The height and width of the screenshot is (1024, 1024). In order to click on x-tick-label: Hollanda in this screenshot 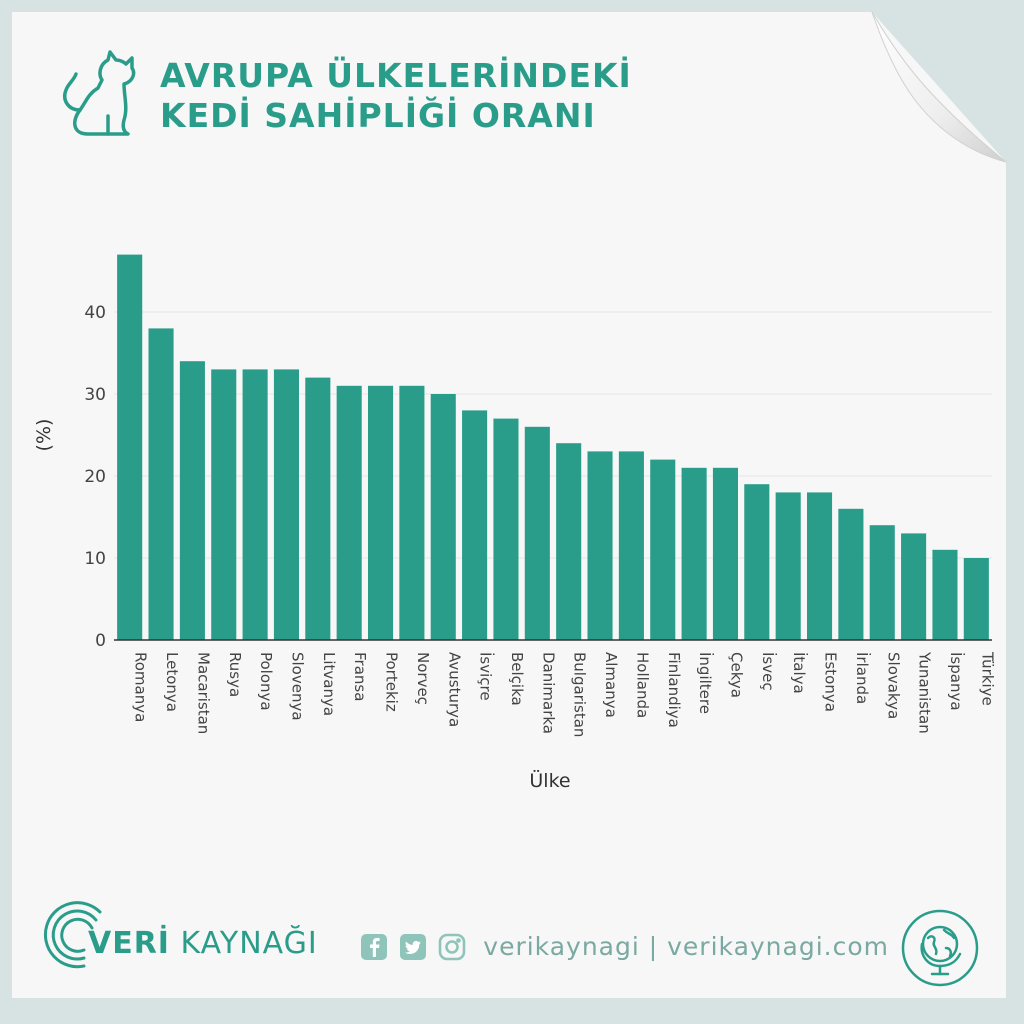, I will do `click(642, 685)`.